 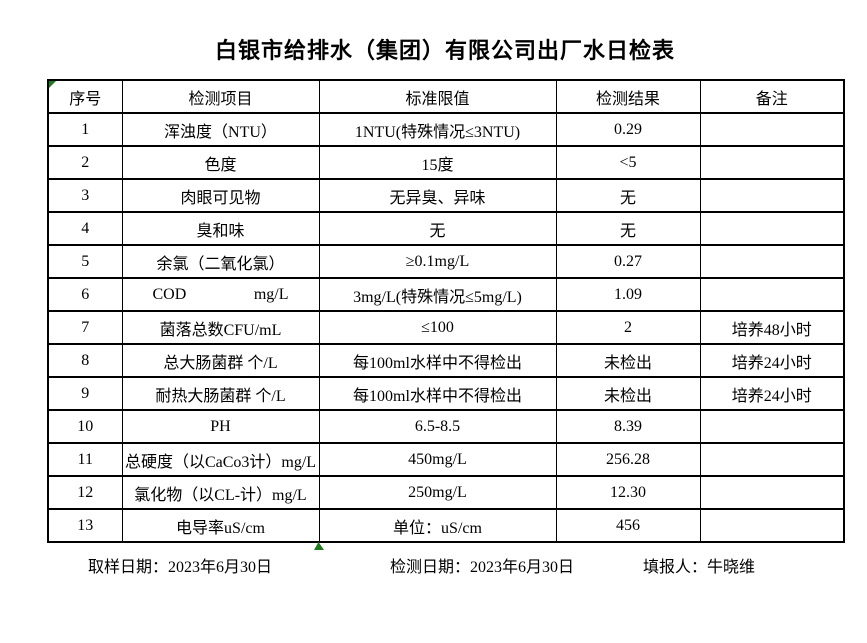 I want to click on green-corner-marker-icon, so click(x=52, y=84).